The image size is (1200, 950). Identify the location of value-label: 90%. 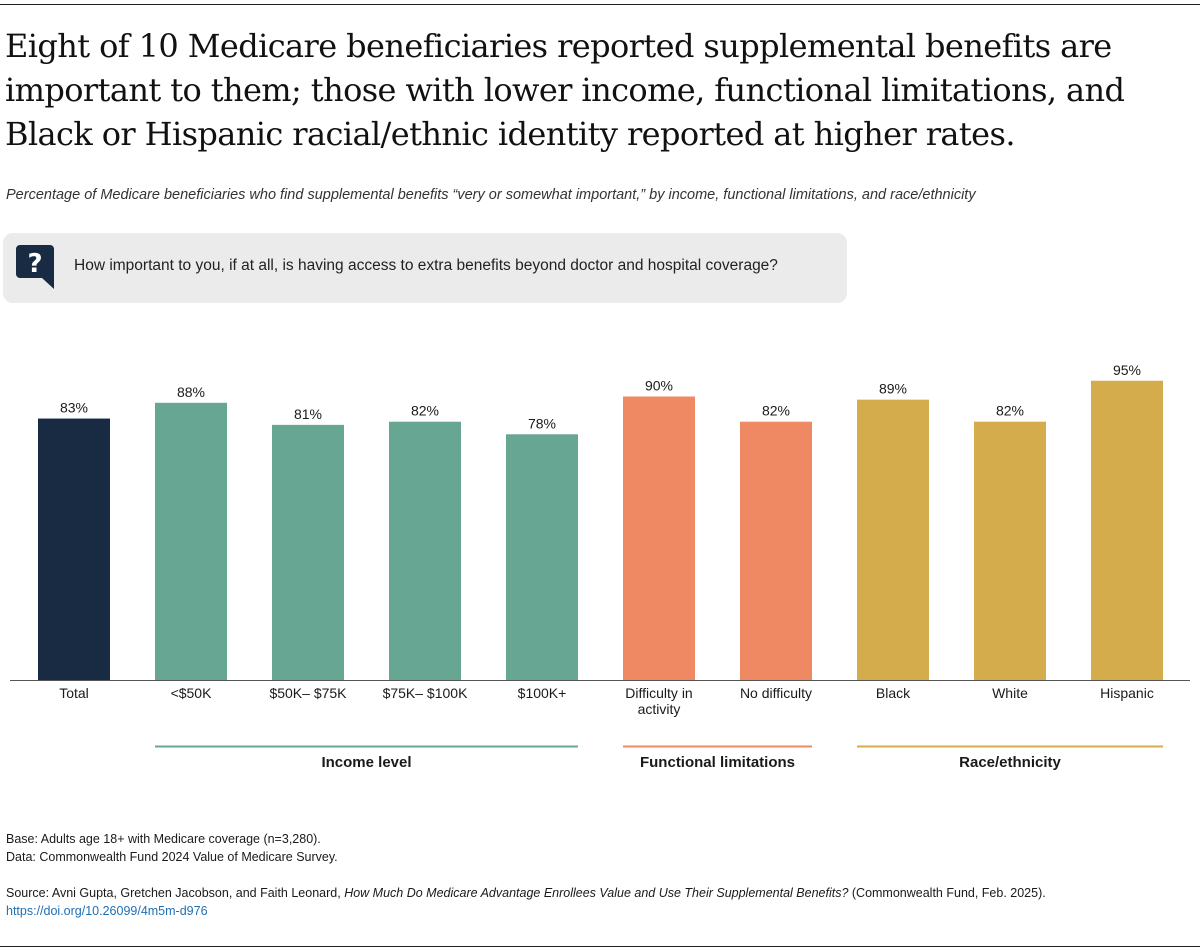
(659, 386).